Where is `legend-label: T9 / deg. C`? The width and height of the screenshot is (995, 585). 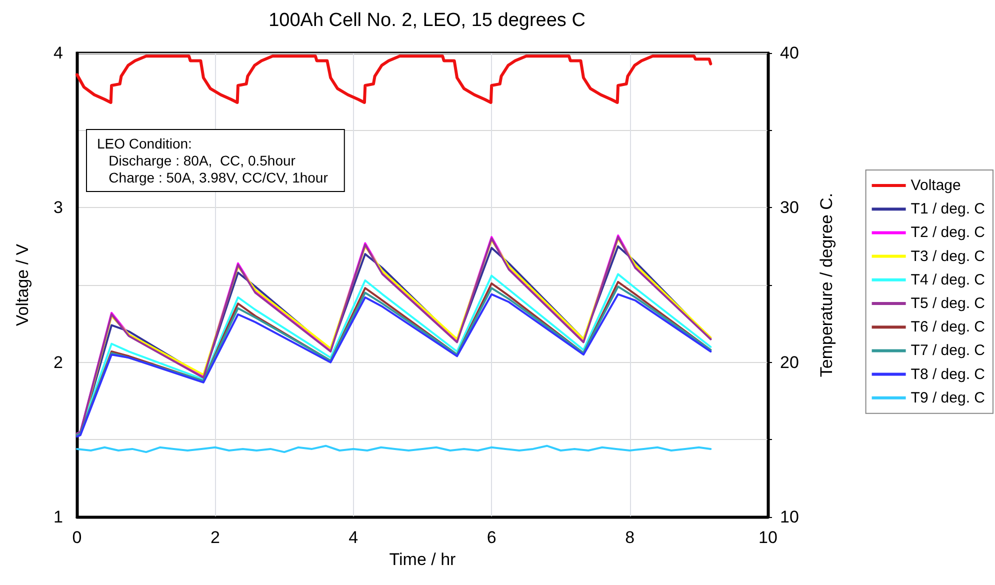 legend-label: T9 / deg. C is located at coordinates (948, 397).